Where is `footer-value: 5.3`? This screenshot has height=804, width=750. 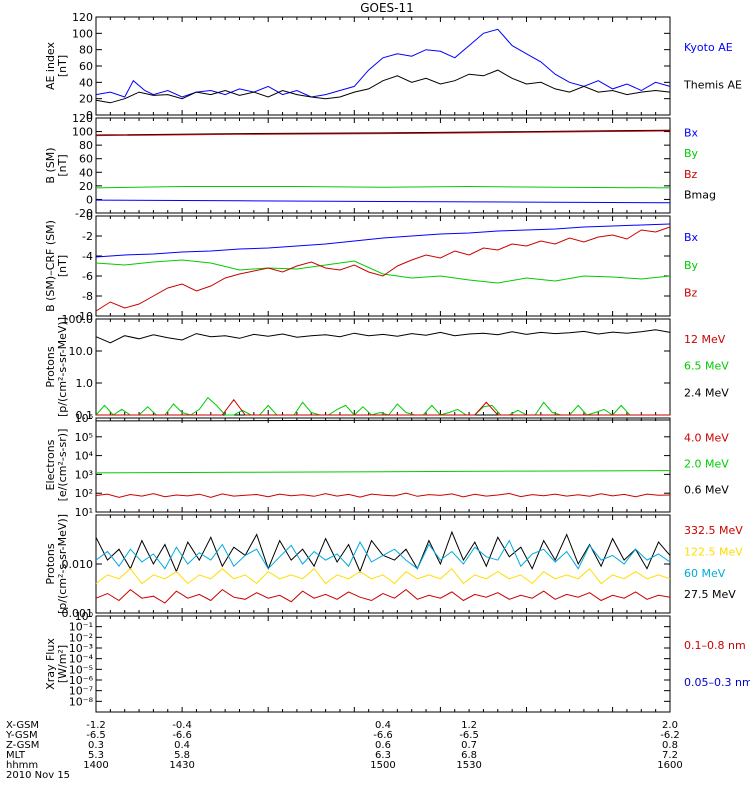
footer-value: 5.3 is located at coordinates (96, 755).